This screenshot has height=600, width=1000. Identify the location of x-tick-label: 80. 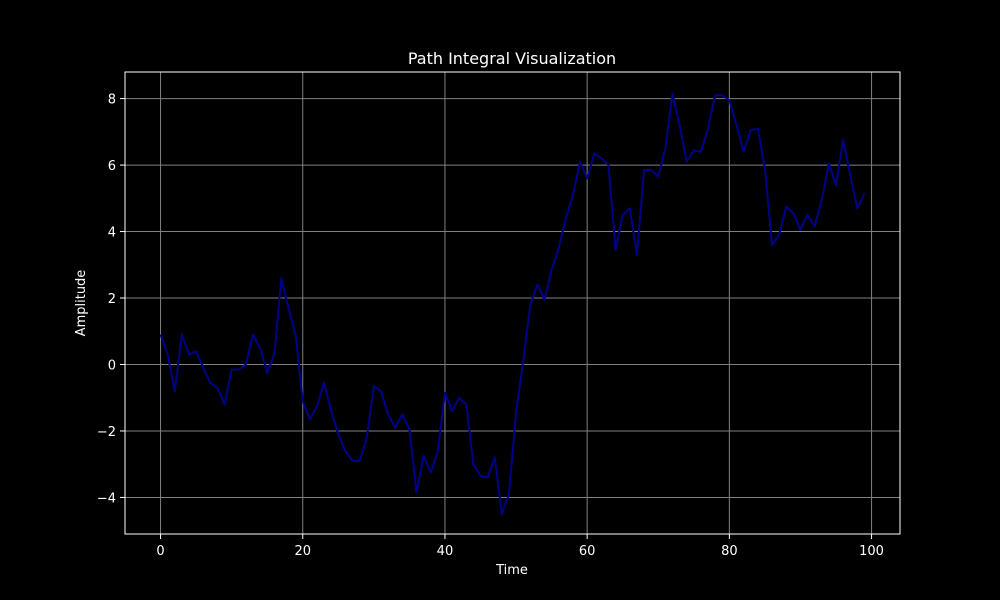
(729, 551).